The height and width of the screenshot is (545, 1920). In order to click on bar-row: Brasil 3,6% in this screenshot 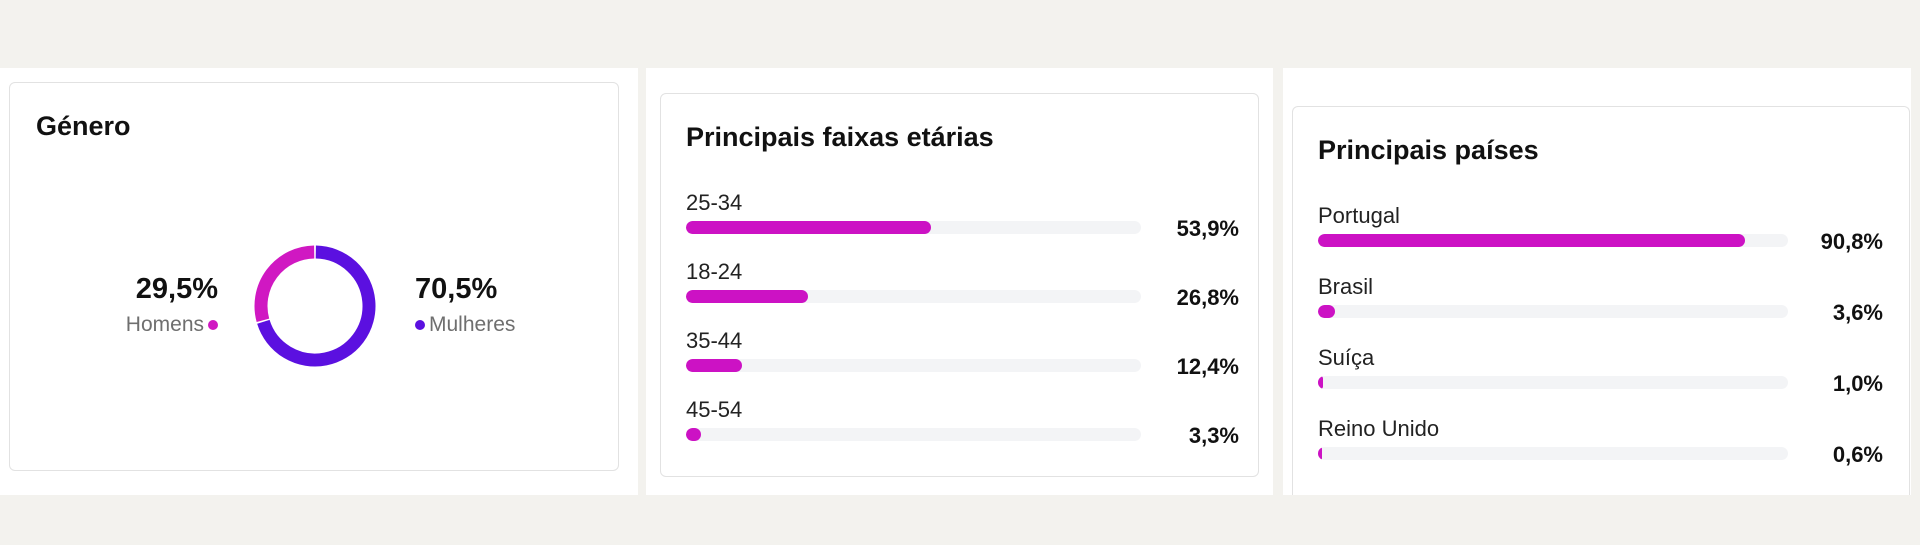, I will do `click(1600, 305)`.